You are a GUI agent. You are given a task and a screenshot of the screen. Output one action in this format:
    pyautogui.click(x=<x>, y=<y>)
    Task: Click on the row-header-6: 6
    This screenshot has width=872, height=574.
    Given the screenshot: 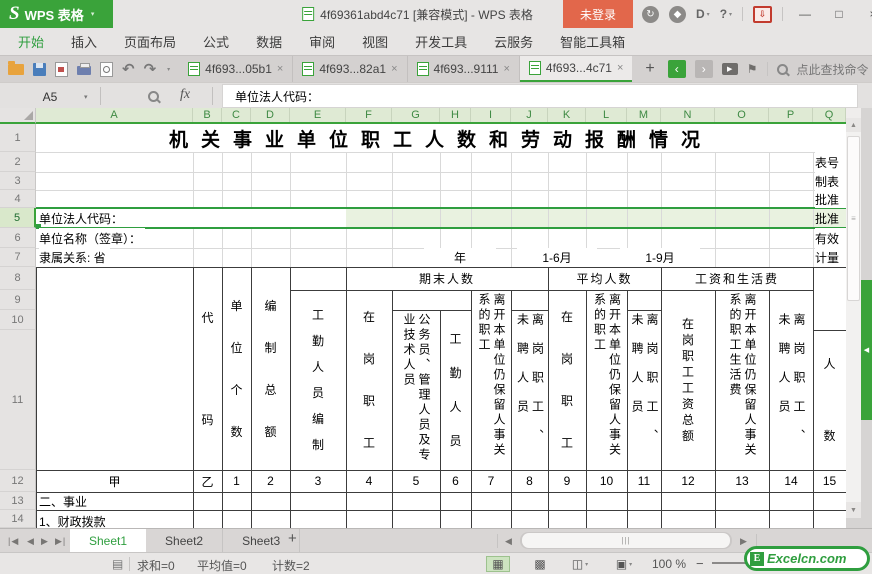 What is the action you would take?
    pyautogui.click(x=18, y=238)
    